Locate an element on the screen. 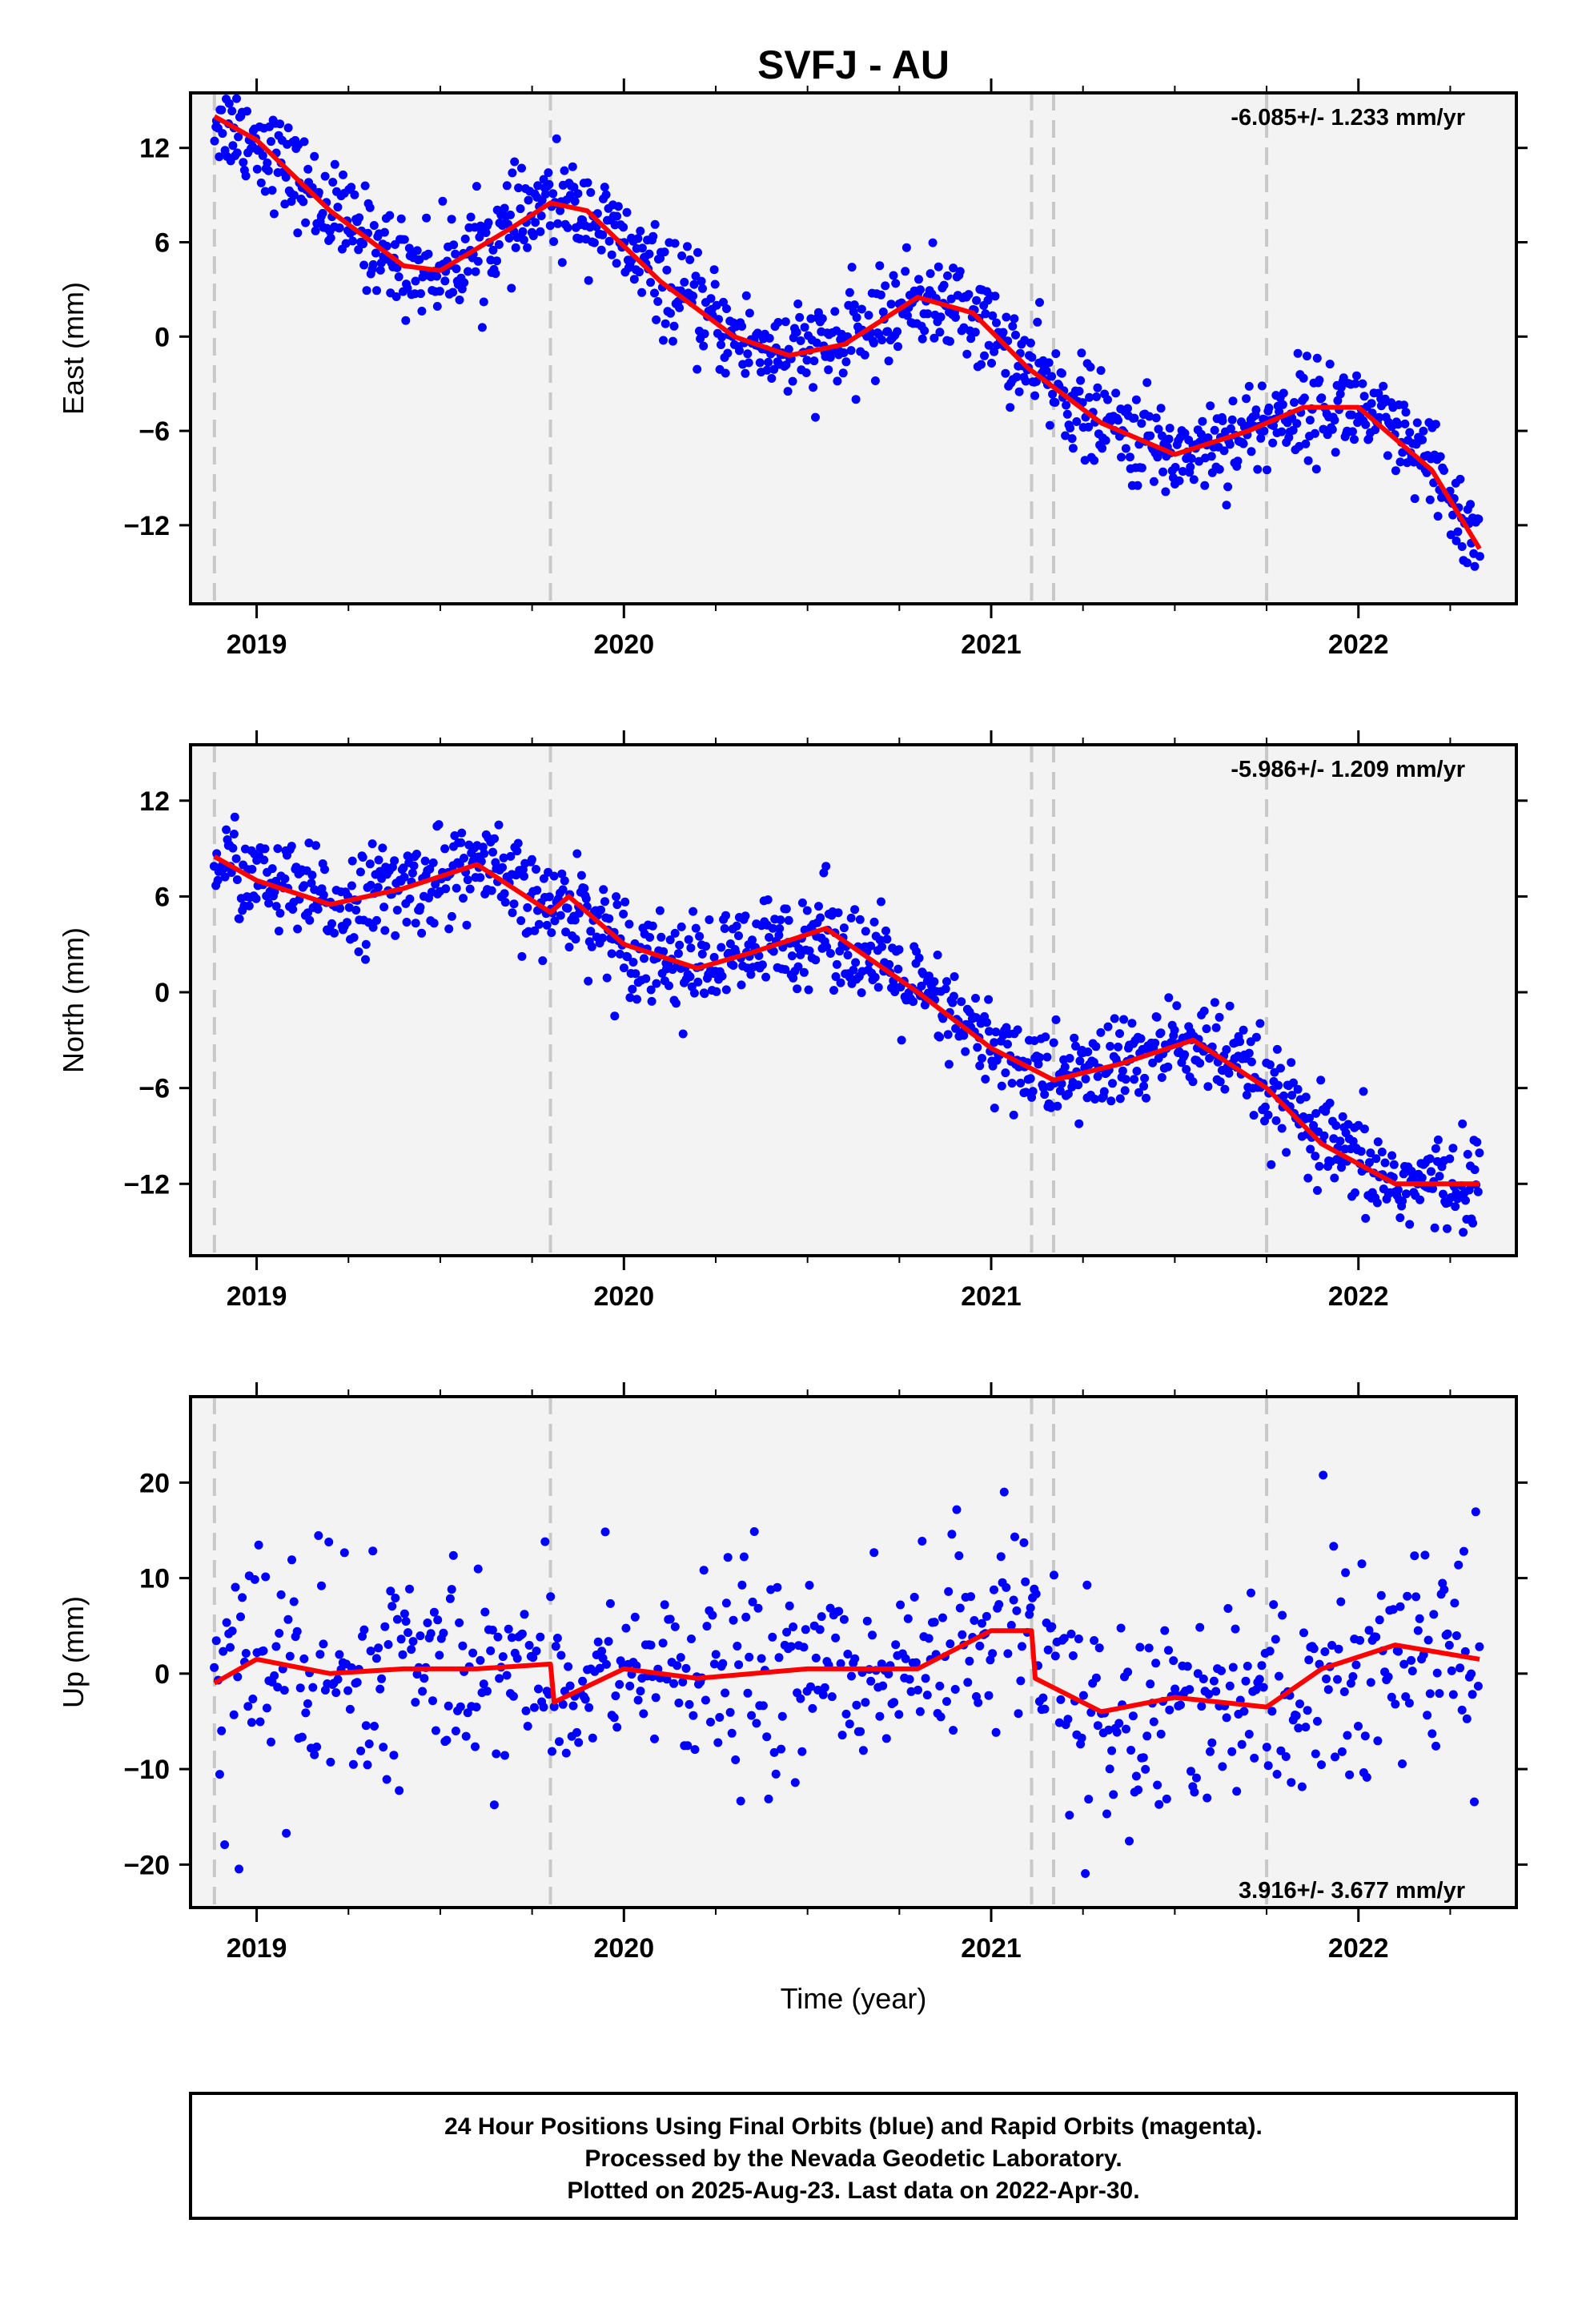 The height and width of the screenshot is (2324, 1582). y-tick-label-east: 12 is located at coordinates (154, 149).